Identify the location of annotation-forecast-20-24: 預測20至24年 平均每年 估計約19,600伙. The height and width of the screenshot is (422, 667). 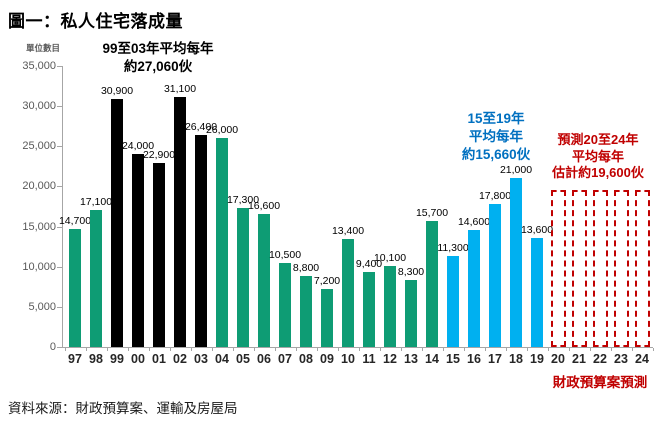
(598, 157).